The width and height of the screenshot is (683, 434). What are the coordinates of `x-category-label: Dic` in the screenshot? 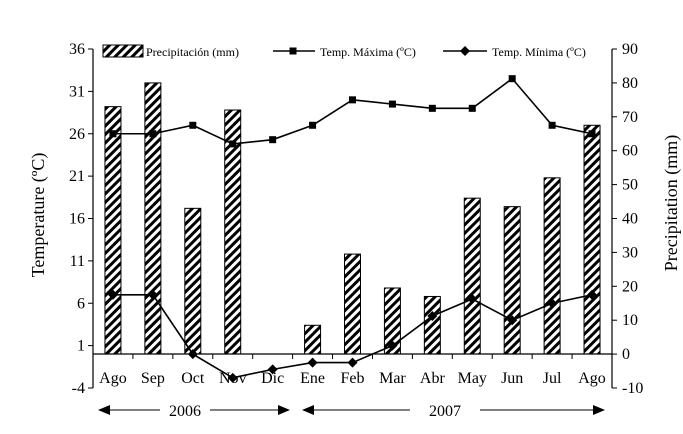 It's located at (272, 378).